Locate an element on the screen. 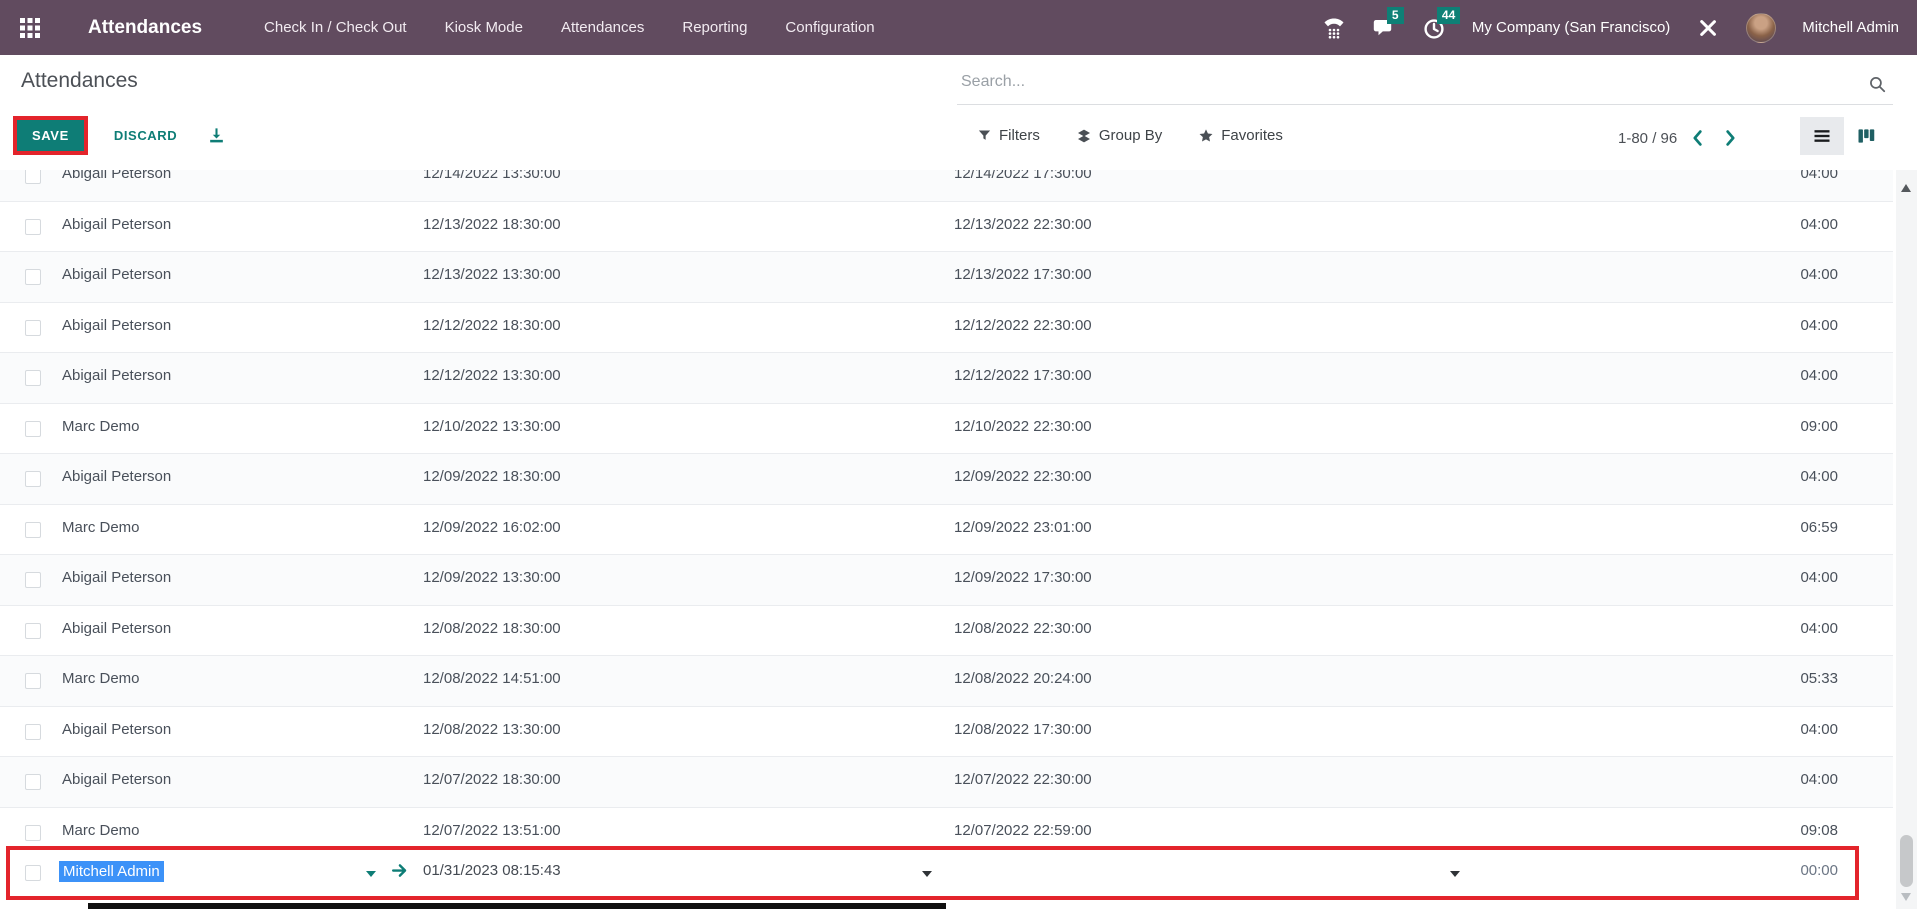 The width and height of the screenshot is (1917, 909). search-input is located at coordinates (1402, 78).